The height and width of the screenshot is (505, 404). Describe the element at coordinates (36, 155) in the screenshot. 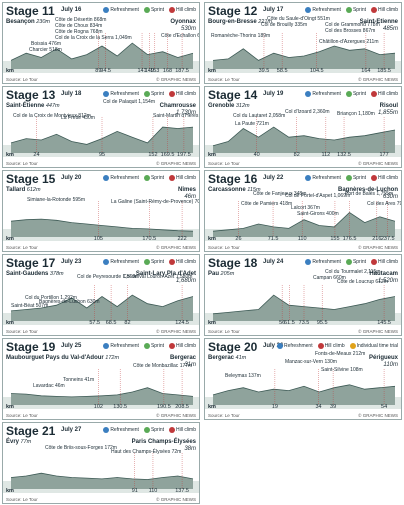

I see `km-marker: 24` at that location.